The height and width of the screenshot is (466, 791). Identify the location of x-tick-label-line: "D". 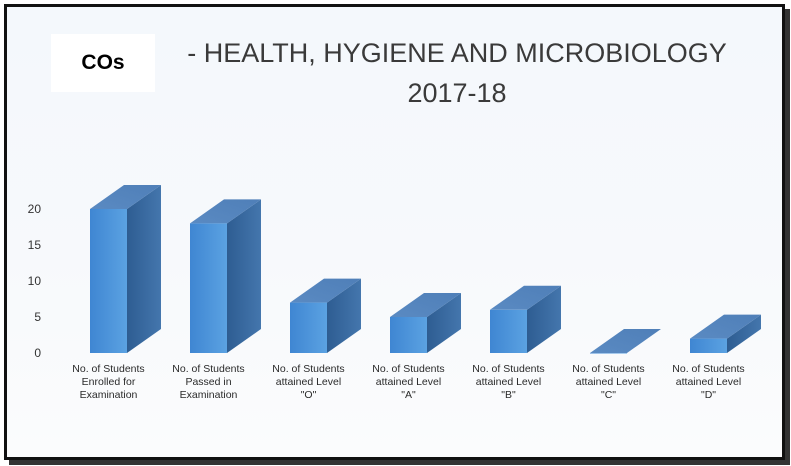
(708, 395).